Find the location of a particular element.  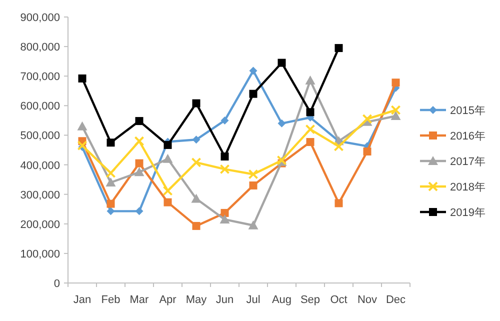

legend-label: 2016年 is located at coordinates (468, 136).